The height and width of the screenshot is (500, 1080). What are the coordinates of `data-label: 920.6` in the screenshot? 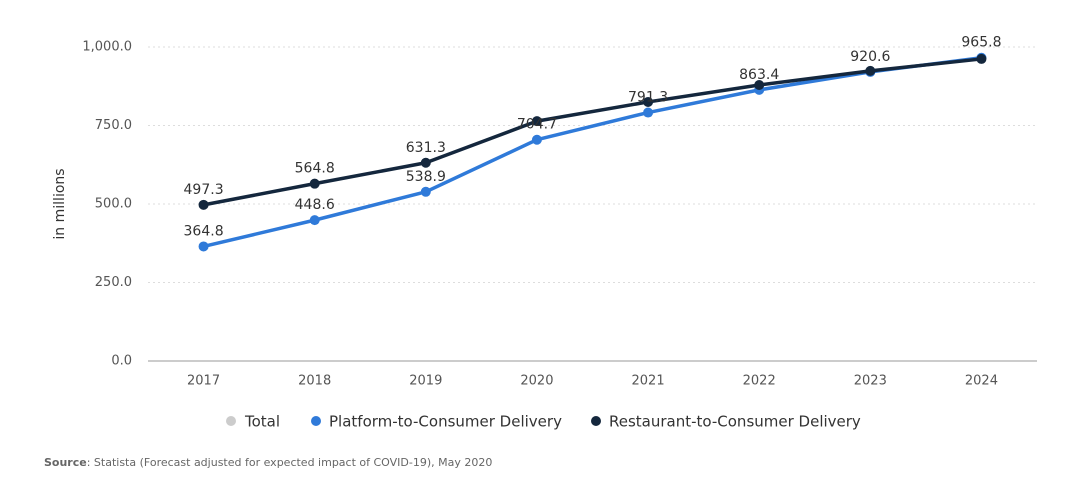 It's located at (870, 57).